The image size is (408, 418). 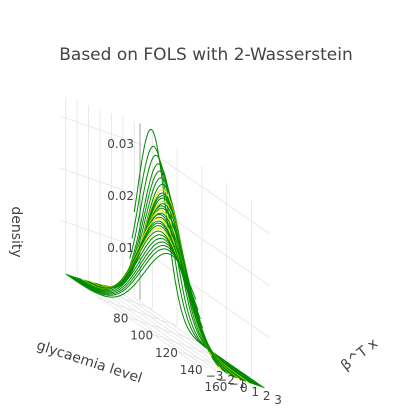 What do you see at coordinates (141, 336) in the screenshot?
I see `x-tick-label: 100` at bounding box center [141, 336].